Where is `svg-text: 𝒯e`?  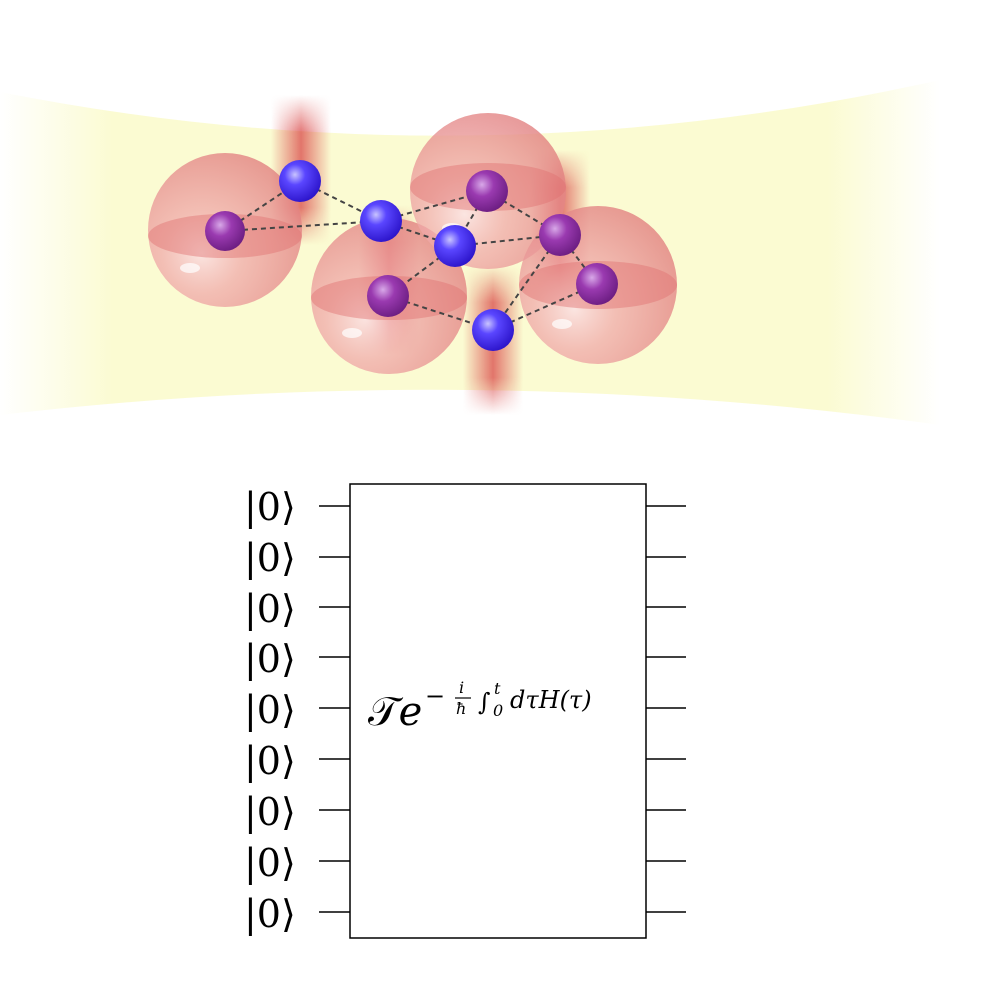
svg-text: 𝒯e is located at coordinates (395, 712).